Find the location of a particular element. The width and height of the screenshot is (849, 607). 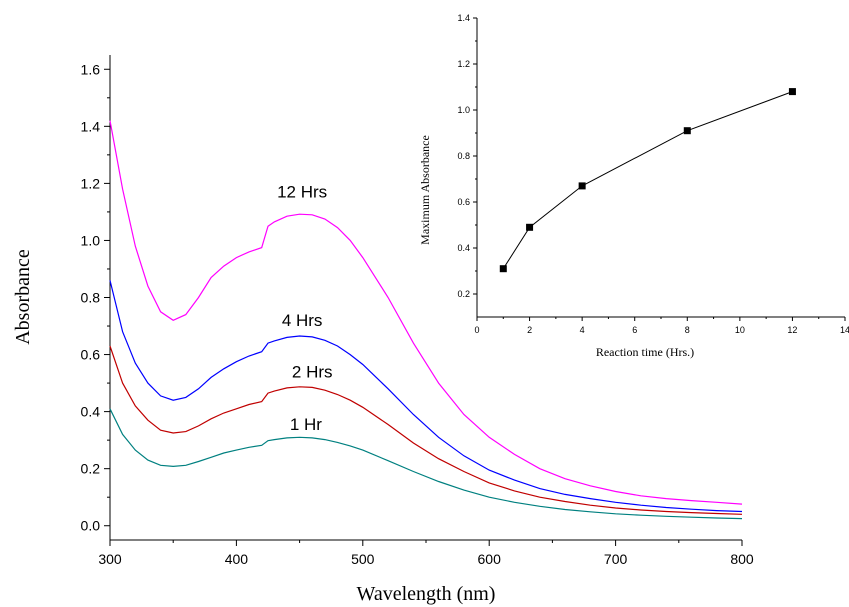

curve-label: 1 Hr is located at coordinates (306, 424).